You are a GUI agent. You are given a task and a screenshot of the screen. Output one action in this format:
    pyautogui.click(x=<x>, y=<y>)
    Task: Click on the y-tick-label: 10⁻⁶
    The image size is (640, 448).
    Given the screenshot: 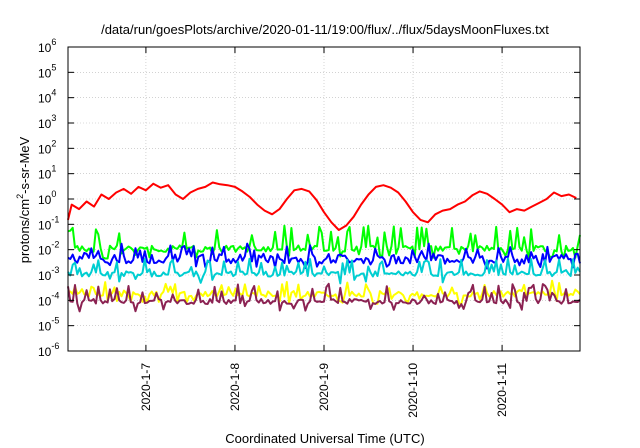 What is the action you would take?
    pyautogui.click(x=48, y=350)
    